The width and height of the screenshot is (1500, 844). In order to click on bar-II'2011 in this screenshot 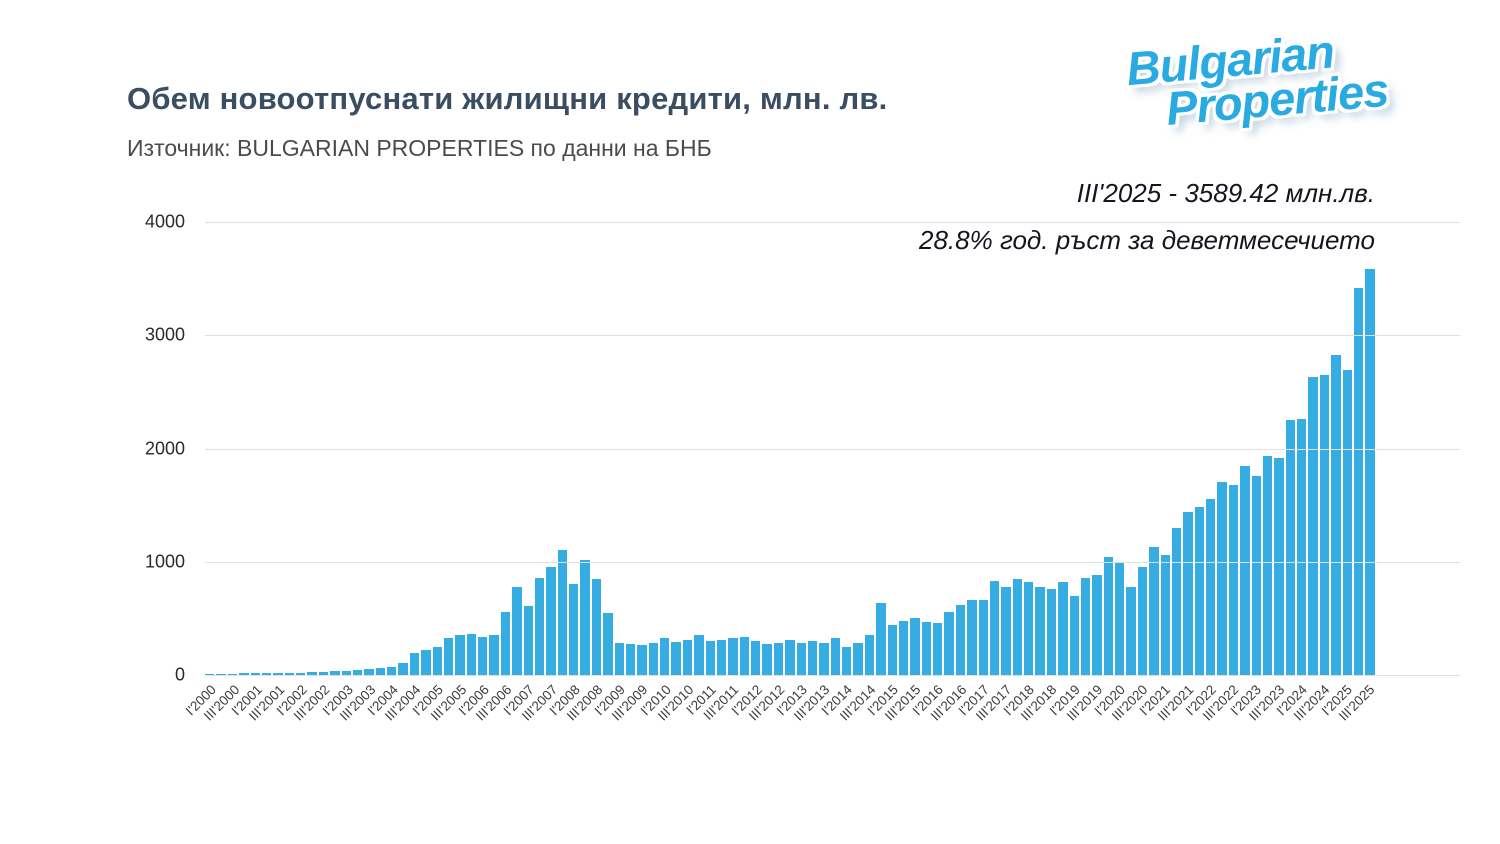, I will do `click(721, 657)`.